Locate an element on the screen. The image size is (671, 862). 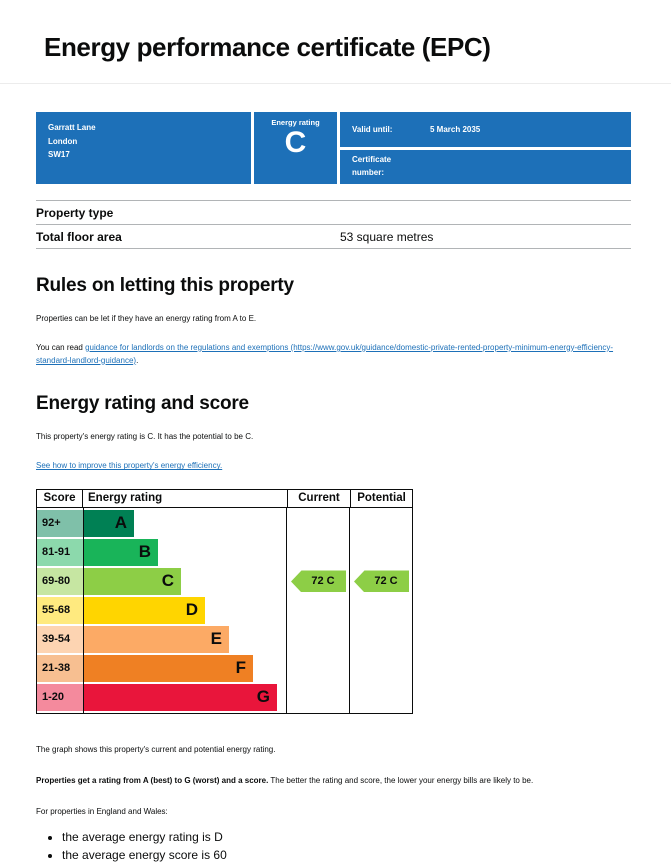
guidance-prefix: You can read is located at coordinates (61, 347).